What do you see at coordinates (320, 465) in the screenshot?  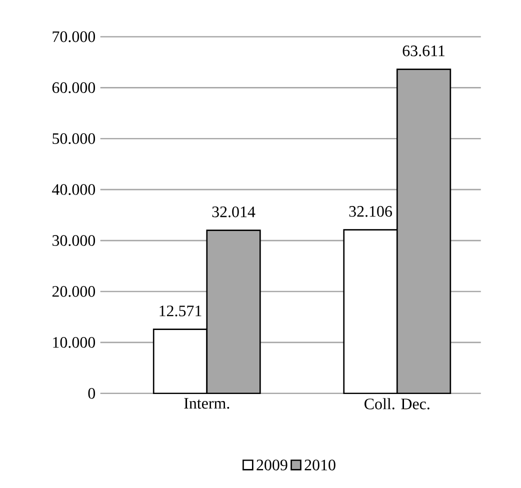 I see `legend-label: 2010` at bounding box center [320, 465].